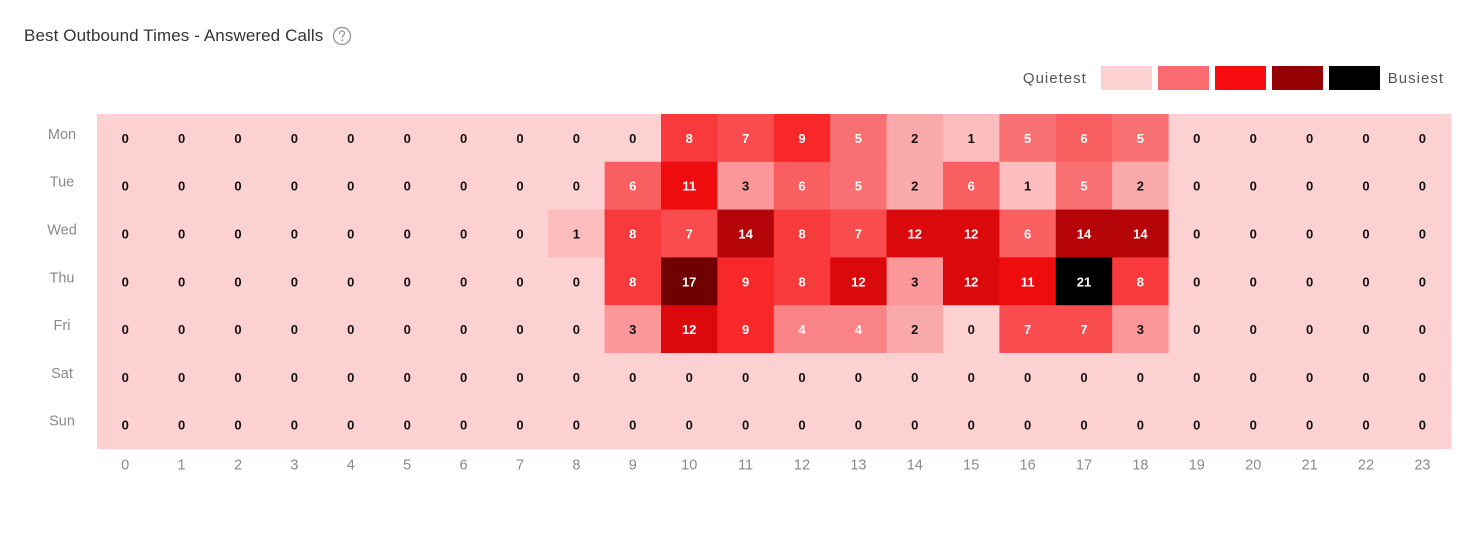 This screenshot has height=538, width=1478. What do you see at coordinates (464, 466) in the screenshot?
I see `x-tick-label: 6` at bounding box center [464, 466].